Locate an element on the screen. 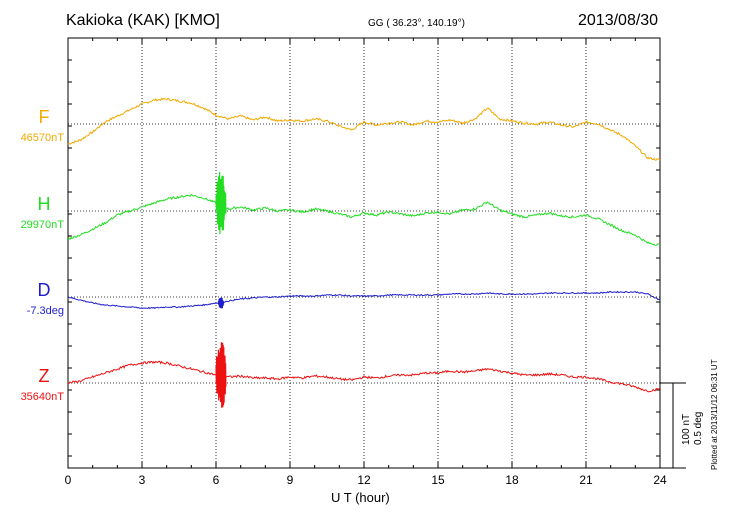 The height and width of the screenshot is (520, 730). chart-date: 2013/08/30 is located at coordinates (618, 20).